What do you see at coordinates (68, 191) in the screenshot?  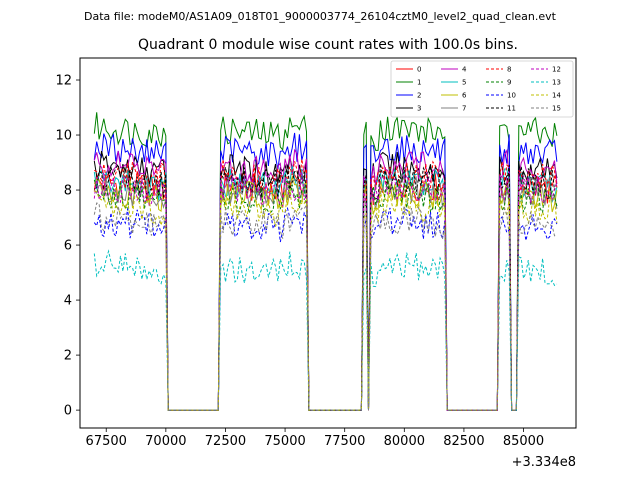 I see `y-tick-label: 8` at bounding box center [68, 191].